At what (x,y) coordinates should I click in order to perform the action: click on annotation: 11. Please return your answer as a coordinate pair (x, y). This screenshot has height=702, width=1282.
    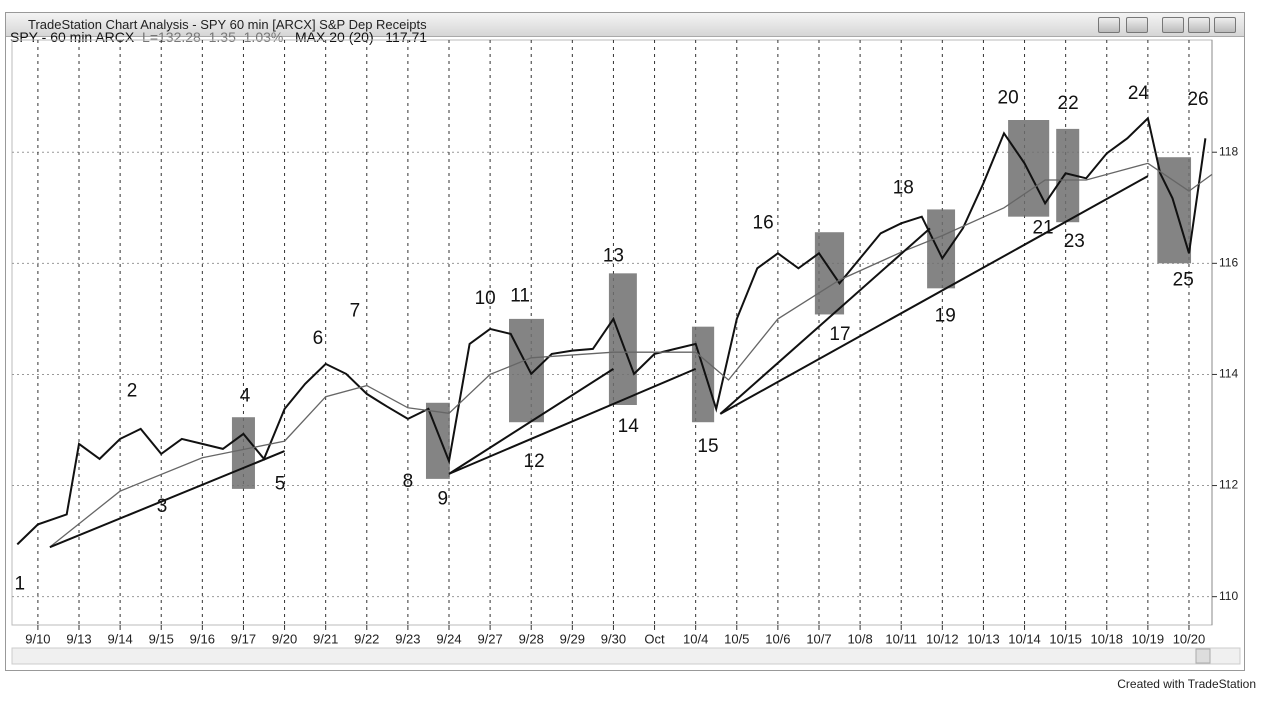
    Looking at the image, I should click on (520, 296).